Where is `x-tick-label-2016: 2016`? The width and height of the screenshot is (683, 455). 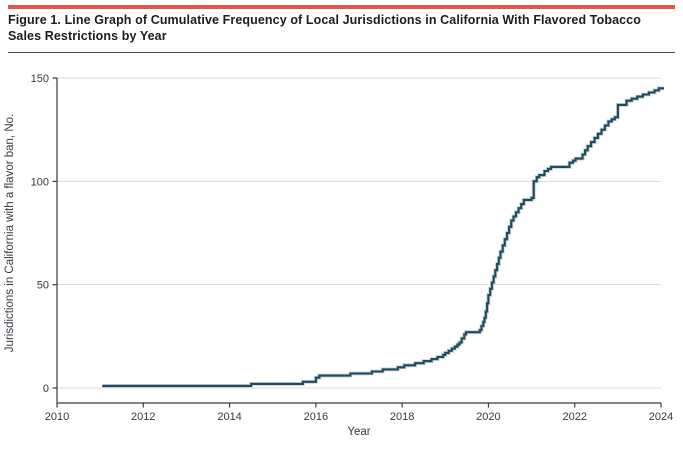 x-tick-label-2016: 2016 is located at coordinates (316, 417).